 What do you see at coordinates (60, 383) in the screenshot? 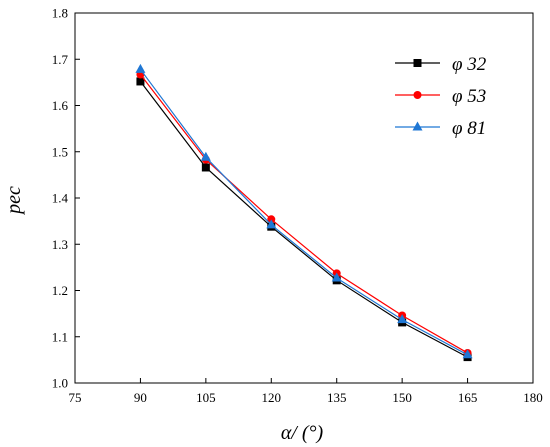
I see `y-tick-label: 1.0` at bounding box center [60, 383].